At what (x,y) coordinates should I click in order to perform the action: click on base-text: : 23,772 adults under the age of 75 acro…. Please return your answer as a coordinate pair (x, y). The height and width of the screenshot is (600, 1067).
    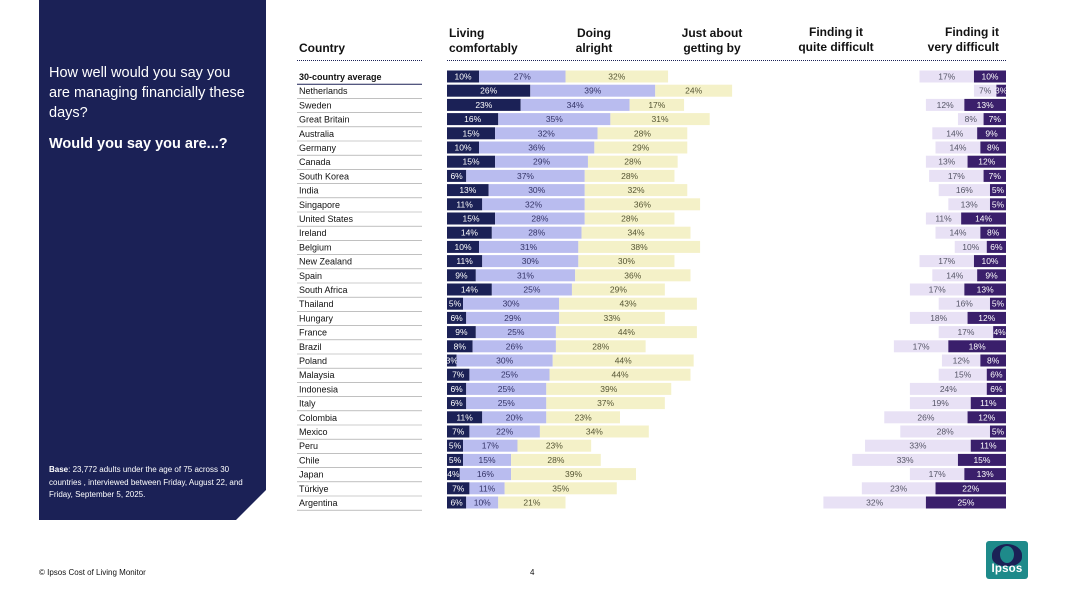
    Looking at the image, I should click on (146, 482).